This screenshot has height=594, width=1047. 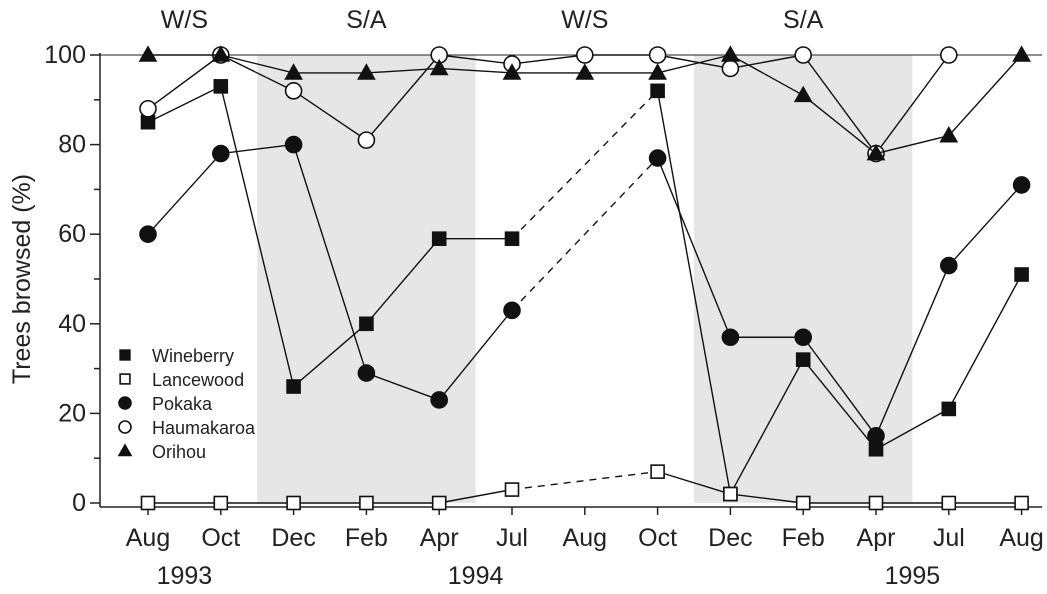 What do you see at coordinates (22, 279) in the screenshot?
I see `y-axis-title: Trees browsed (%)` at bounding box center [22, 279].